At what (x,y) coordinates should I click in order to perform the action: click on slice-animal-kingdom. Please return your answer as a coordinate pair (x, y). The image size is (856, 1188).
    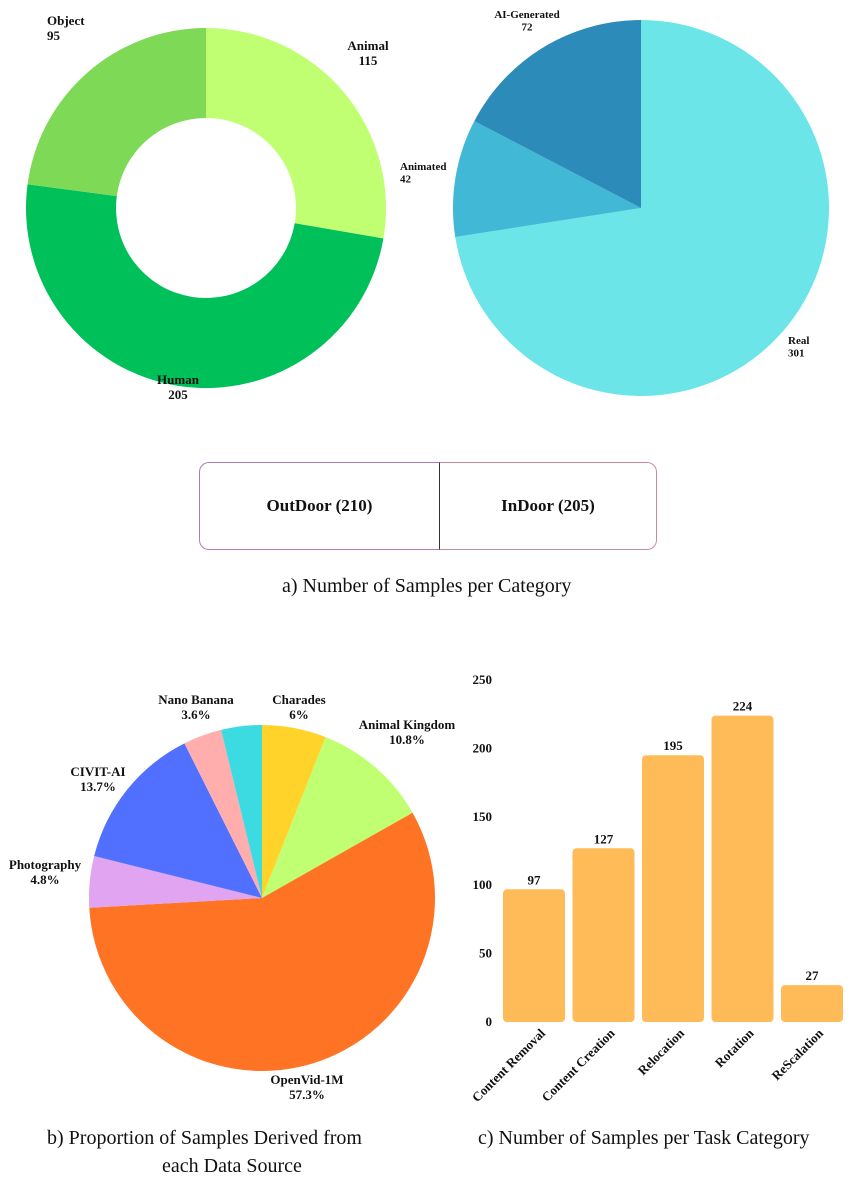
    Looking at the image, I should click on (337, 817).